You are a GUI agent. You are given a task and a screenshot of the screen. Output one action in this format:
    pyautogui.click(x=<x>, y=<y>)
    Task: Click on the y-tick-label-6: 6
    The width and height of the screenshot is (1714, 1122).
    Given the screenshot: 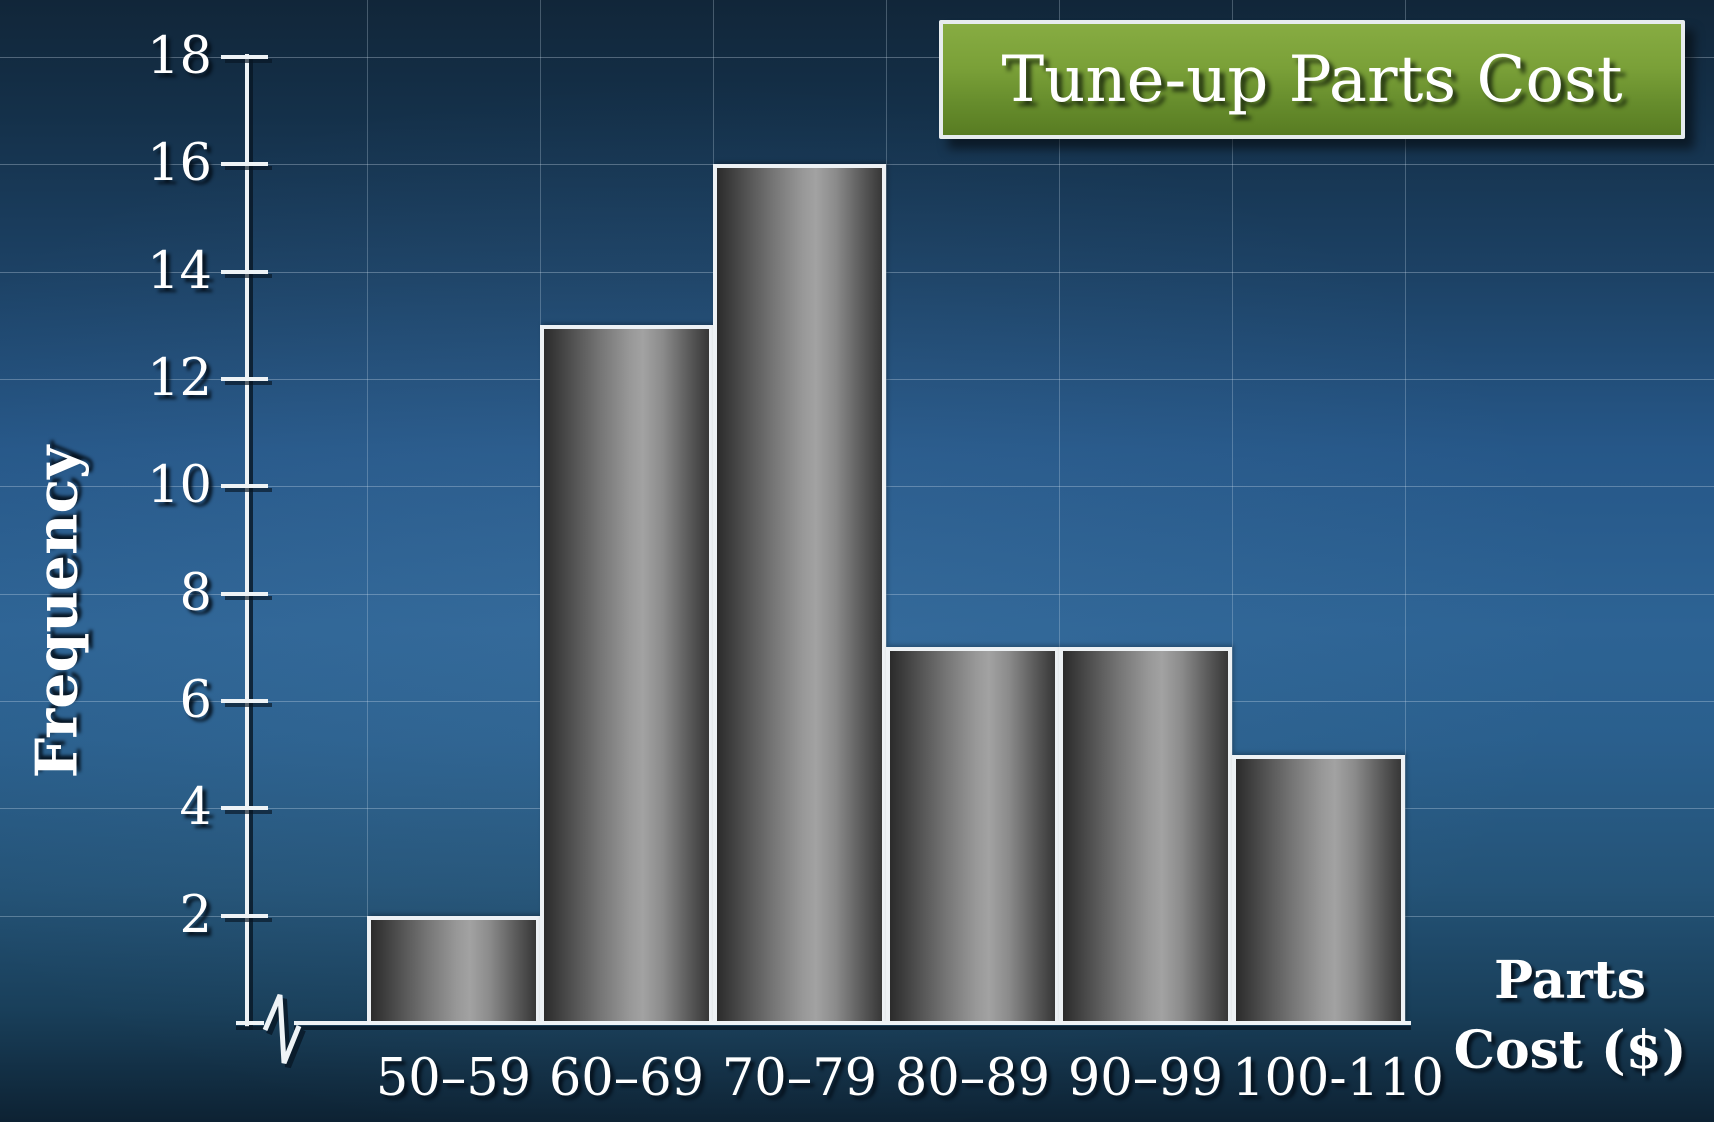 What is the action you would take?
    pyautogui.click(x=195, y=700)
    